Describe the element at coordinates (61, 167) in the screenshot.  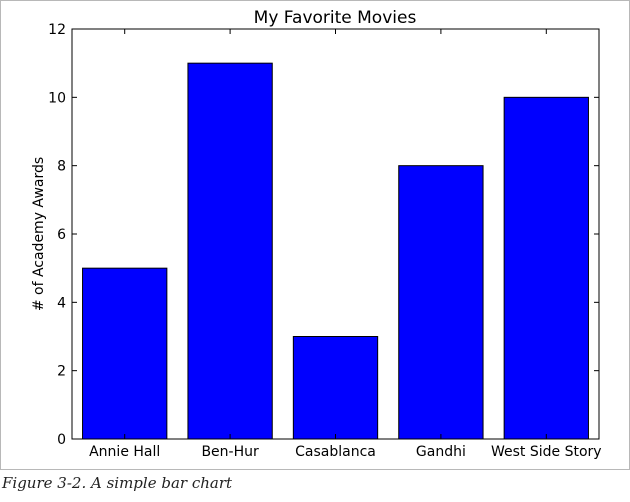
I see `y-tick-label: 8` at that location.